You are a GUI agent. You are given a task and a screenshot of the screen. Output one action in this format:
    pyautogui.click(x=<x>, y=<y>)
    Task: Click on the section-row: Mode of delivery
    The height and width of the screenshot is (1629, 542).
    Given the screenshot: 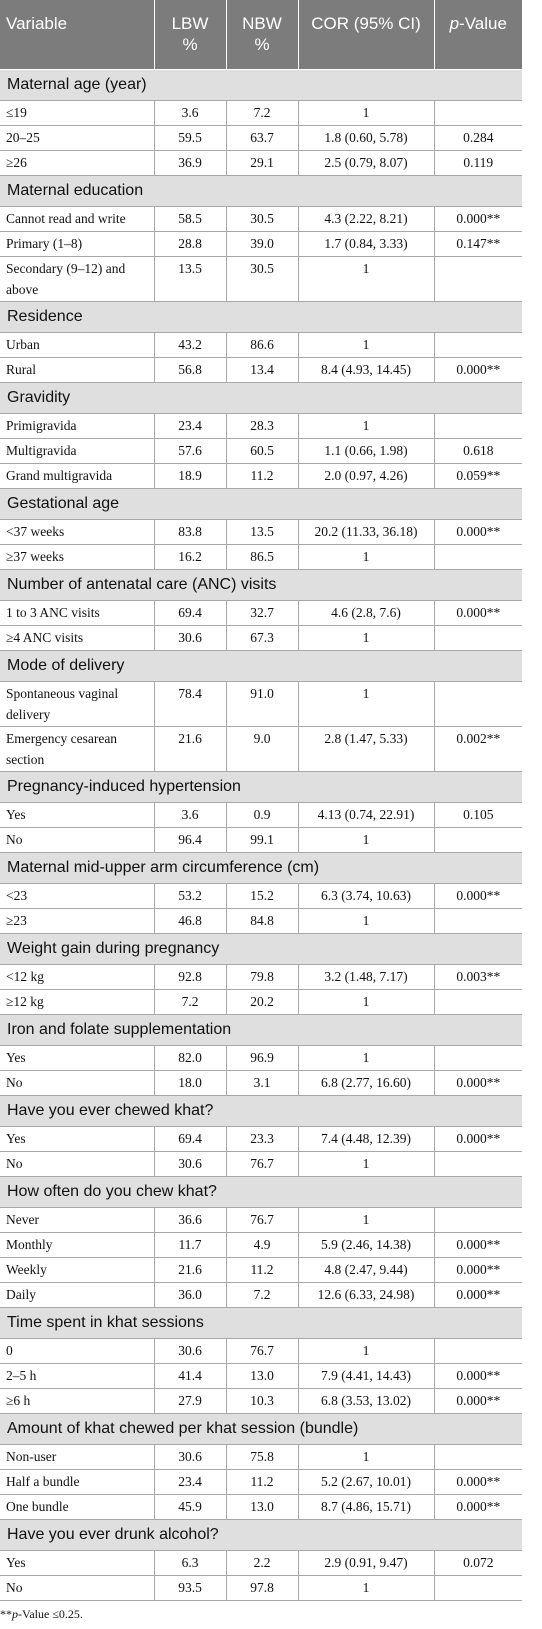 What is the action you would take?
    pyautogui.click(x=261, y=666)
    